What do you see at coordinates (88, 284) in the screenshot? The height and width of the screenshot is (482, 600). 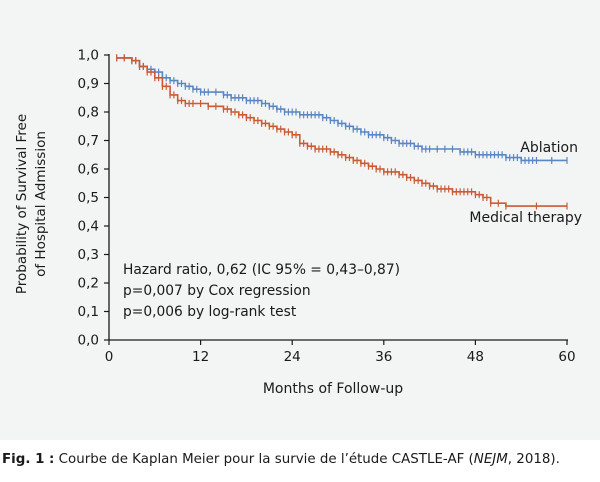 I see `y-tick-label: 0,2` at bounding box center [88, 284].